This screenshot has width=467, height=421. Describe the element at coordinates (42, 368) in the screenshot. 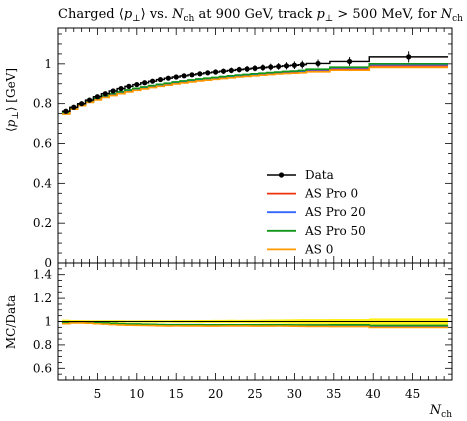

I see `ratio-y-tick-label: 0.6` at that location.